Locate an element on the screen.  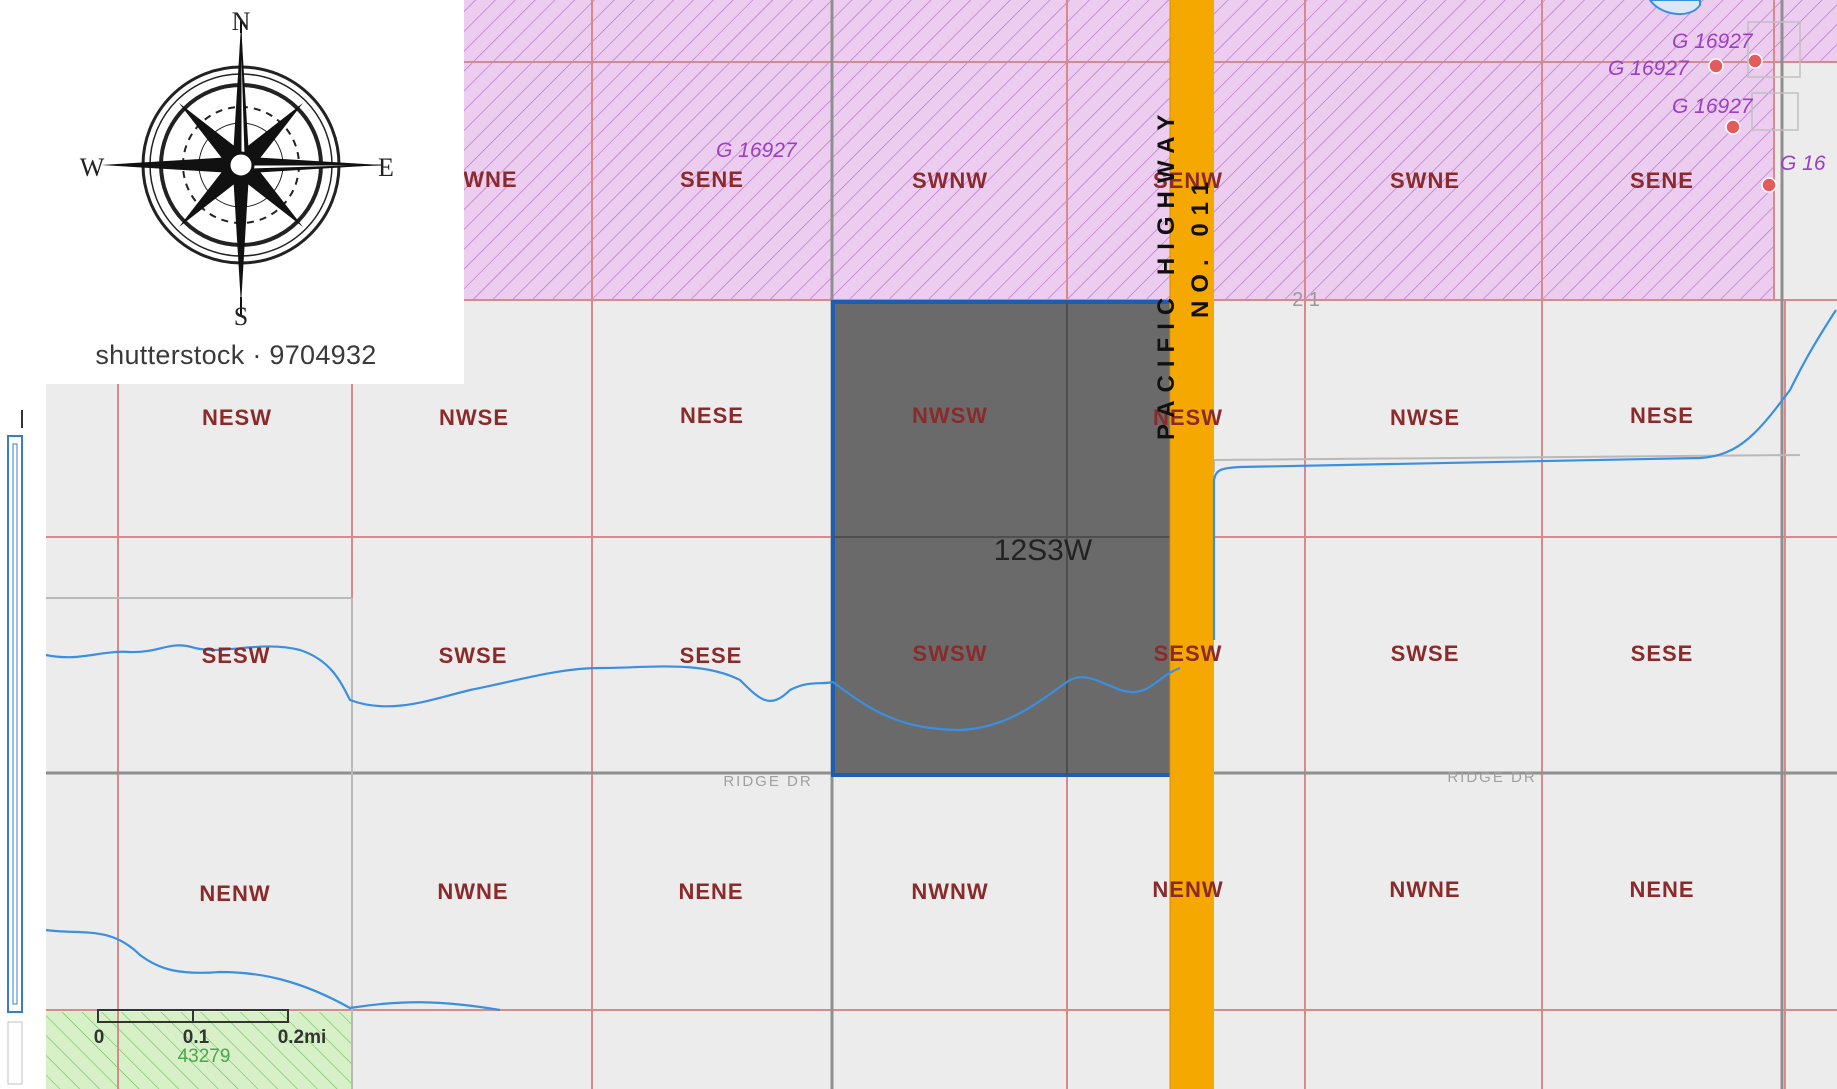
lake is located at coordinates (1674, 8).